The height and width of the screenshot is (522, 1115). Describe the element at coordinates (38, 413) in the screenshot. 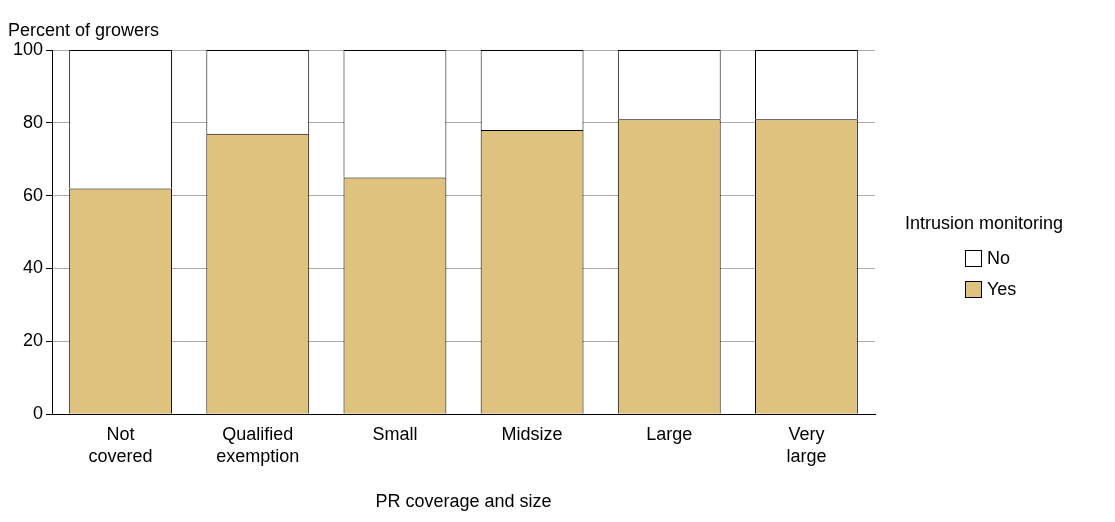

I see `y-tick-label: 0` at that location.